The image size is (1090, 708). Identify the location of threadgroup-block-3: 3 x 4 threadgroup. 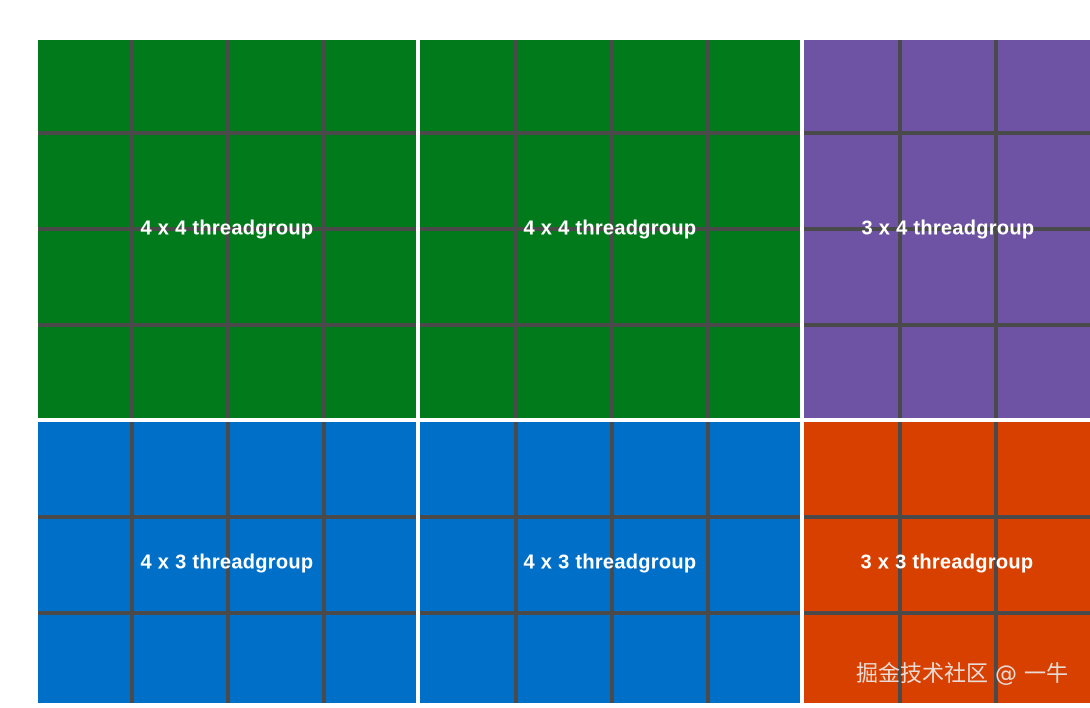
(947, 229).